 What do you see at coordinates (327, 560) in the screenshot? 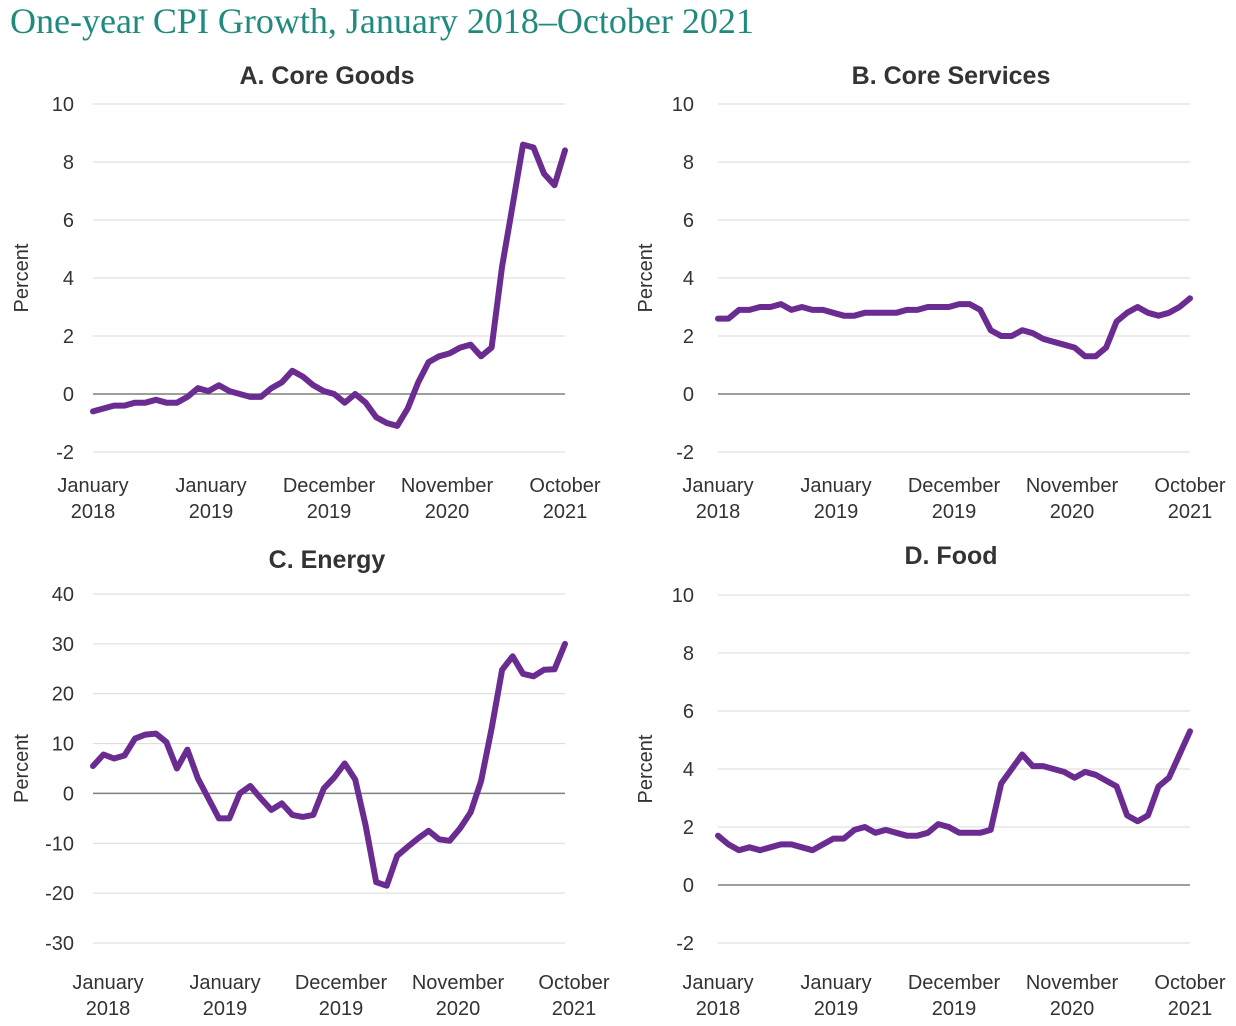
I see `panel-title: C. Energy` at bounding box center [327, 560].